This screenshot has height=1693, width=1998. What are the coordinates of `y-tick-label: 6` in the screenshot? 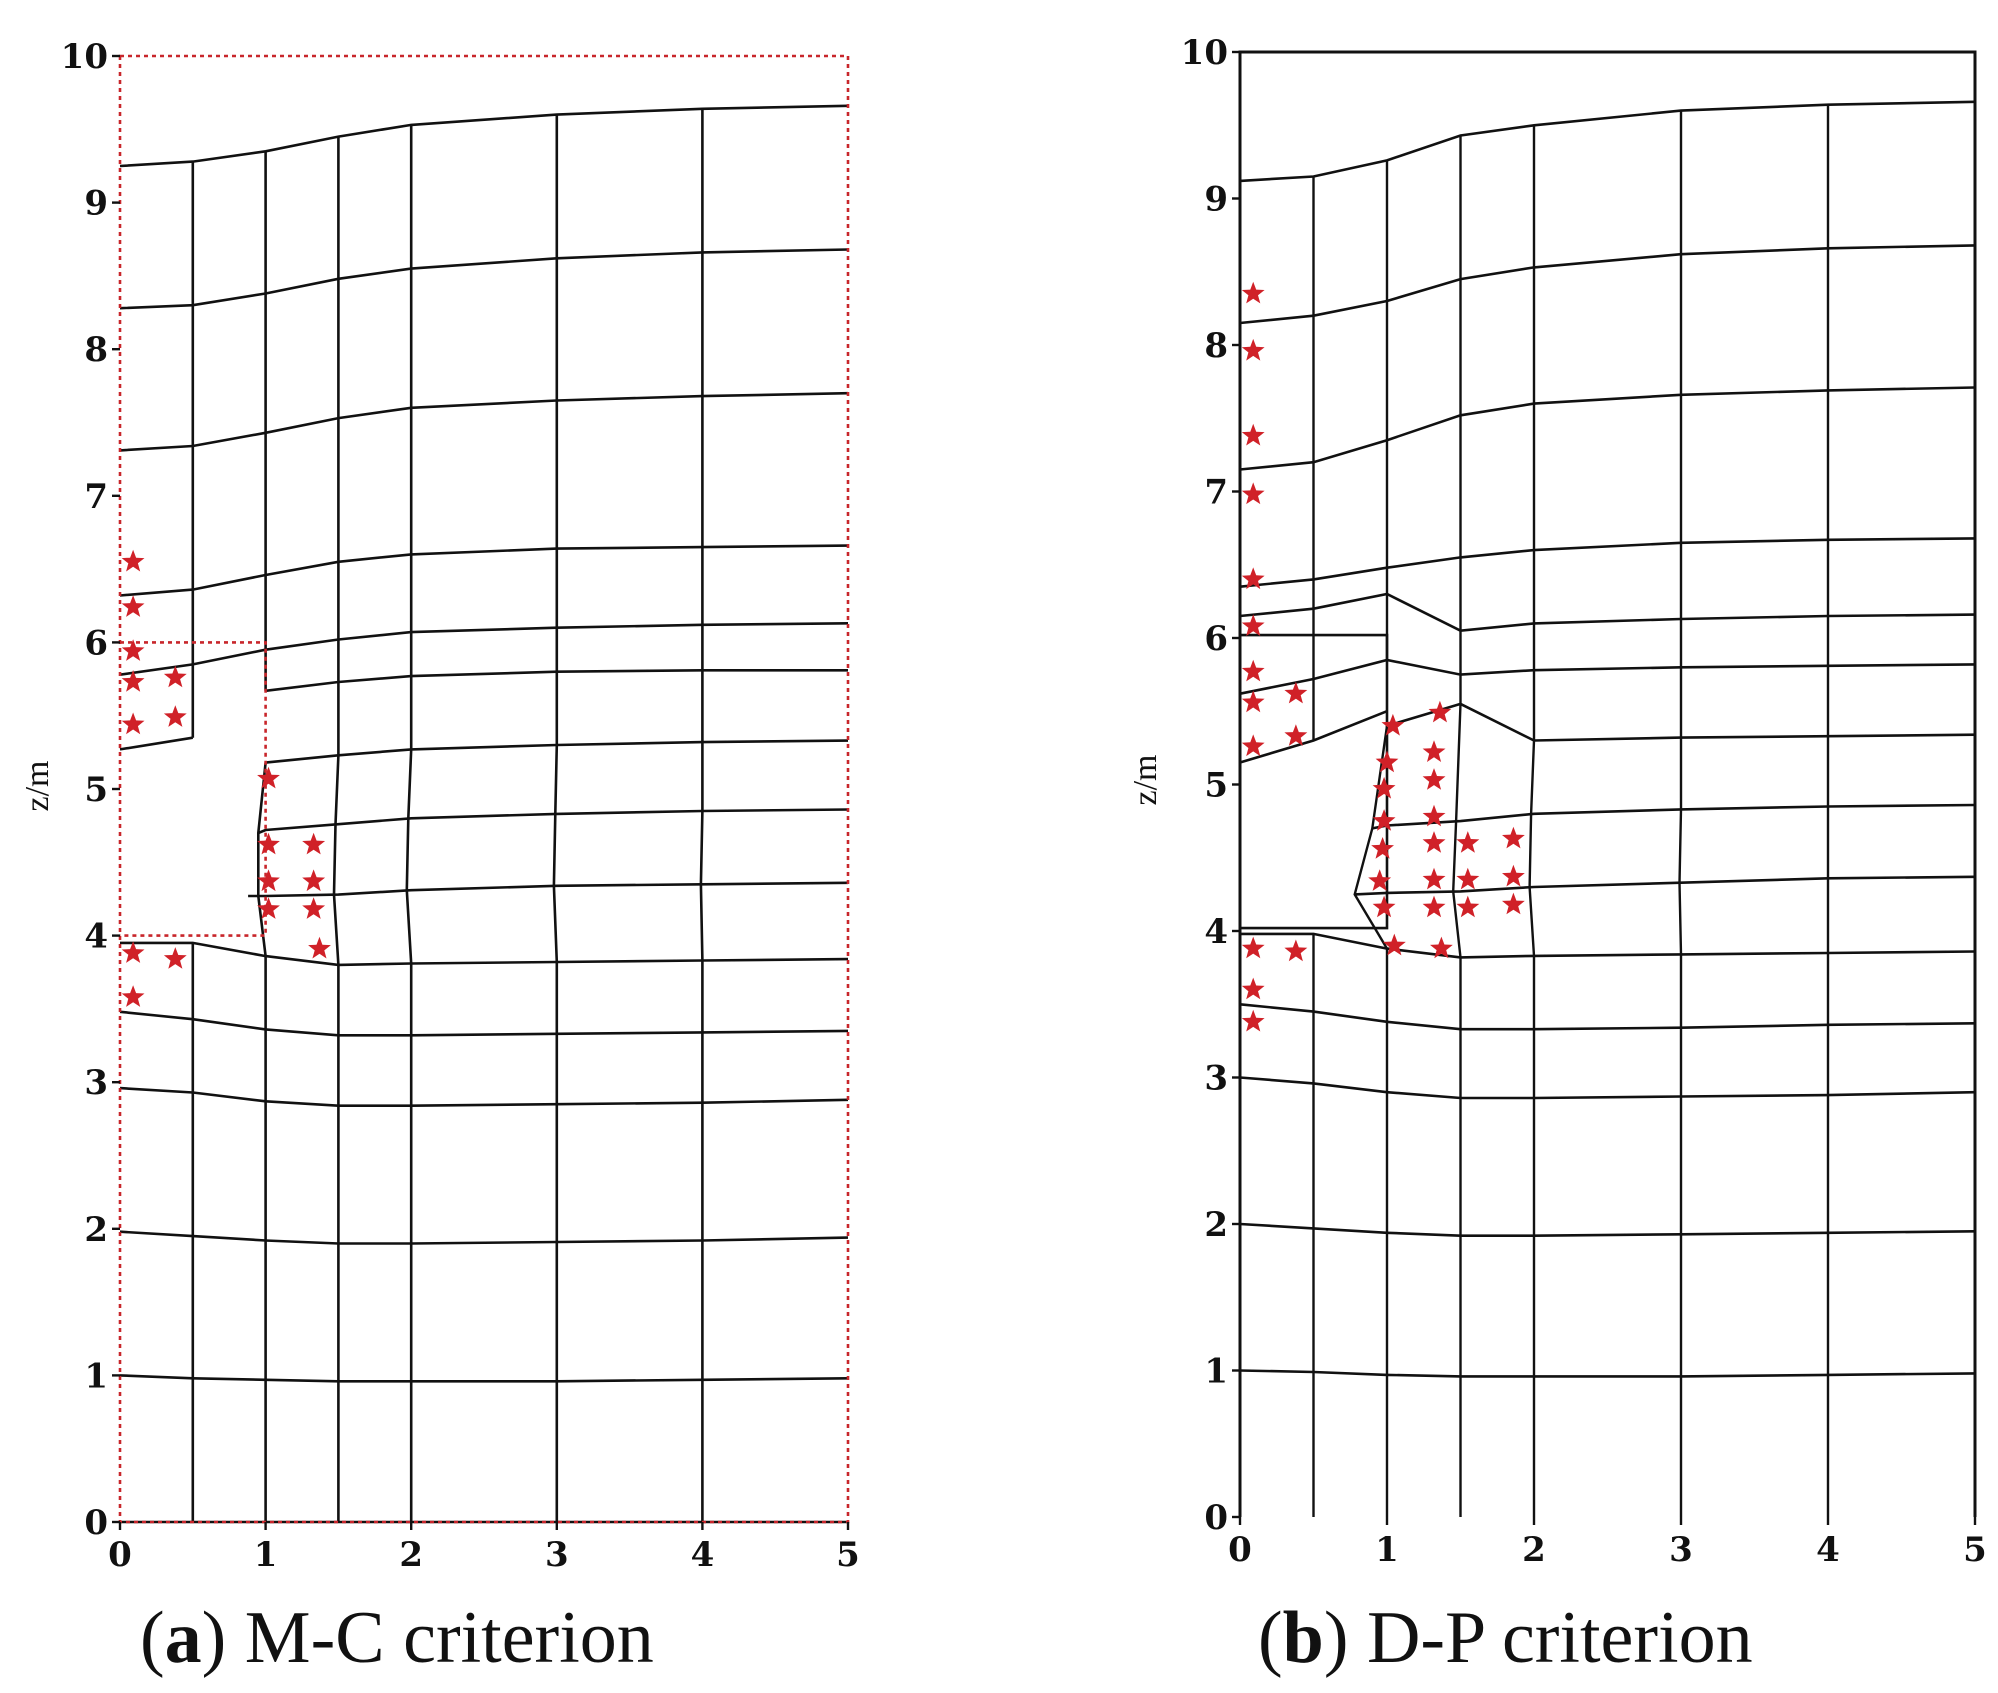 It's located at (96, 643).